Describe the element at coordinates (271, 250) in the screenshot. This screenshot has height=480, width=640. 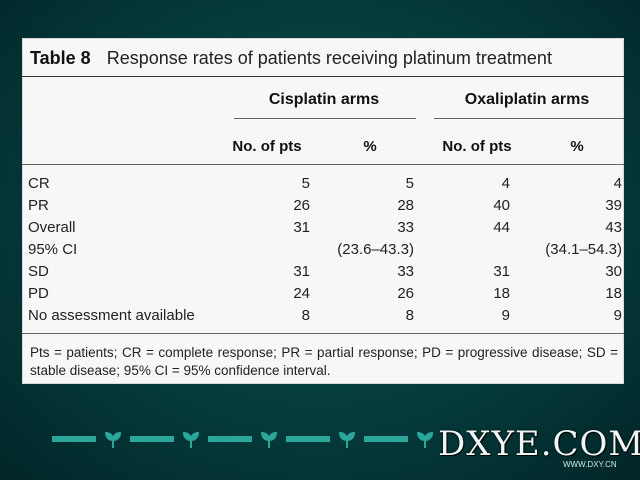
I see `cell-cis-pts` at that location.